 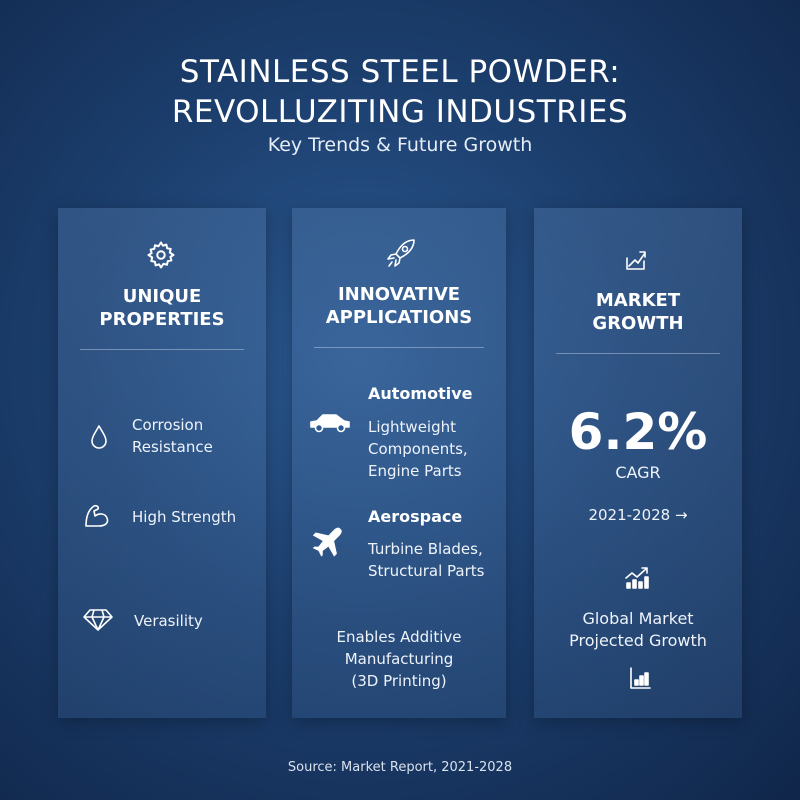 What do you see at coordinates (97, 515) in the screenshot?
I see `flexed-arm-icon` at bounding box center [97, 515].